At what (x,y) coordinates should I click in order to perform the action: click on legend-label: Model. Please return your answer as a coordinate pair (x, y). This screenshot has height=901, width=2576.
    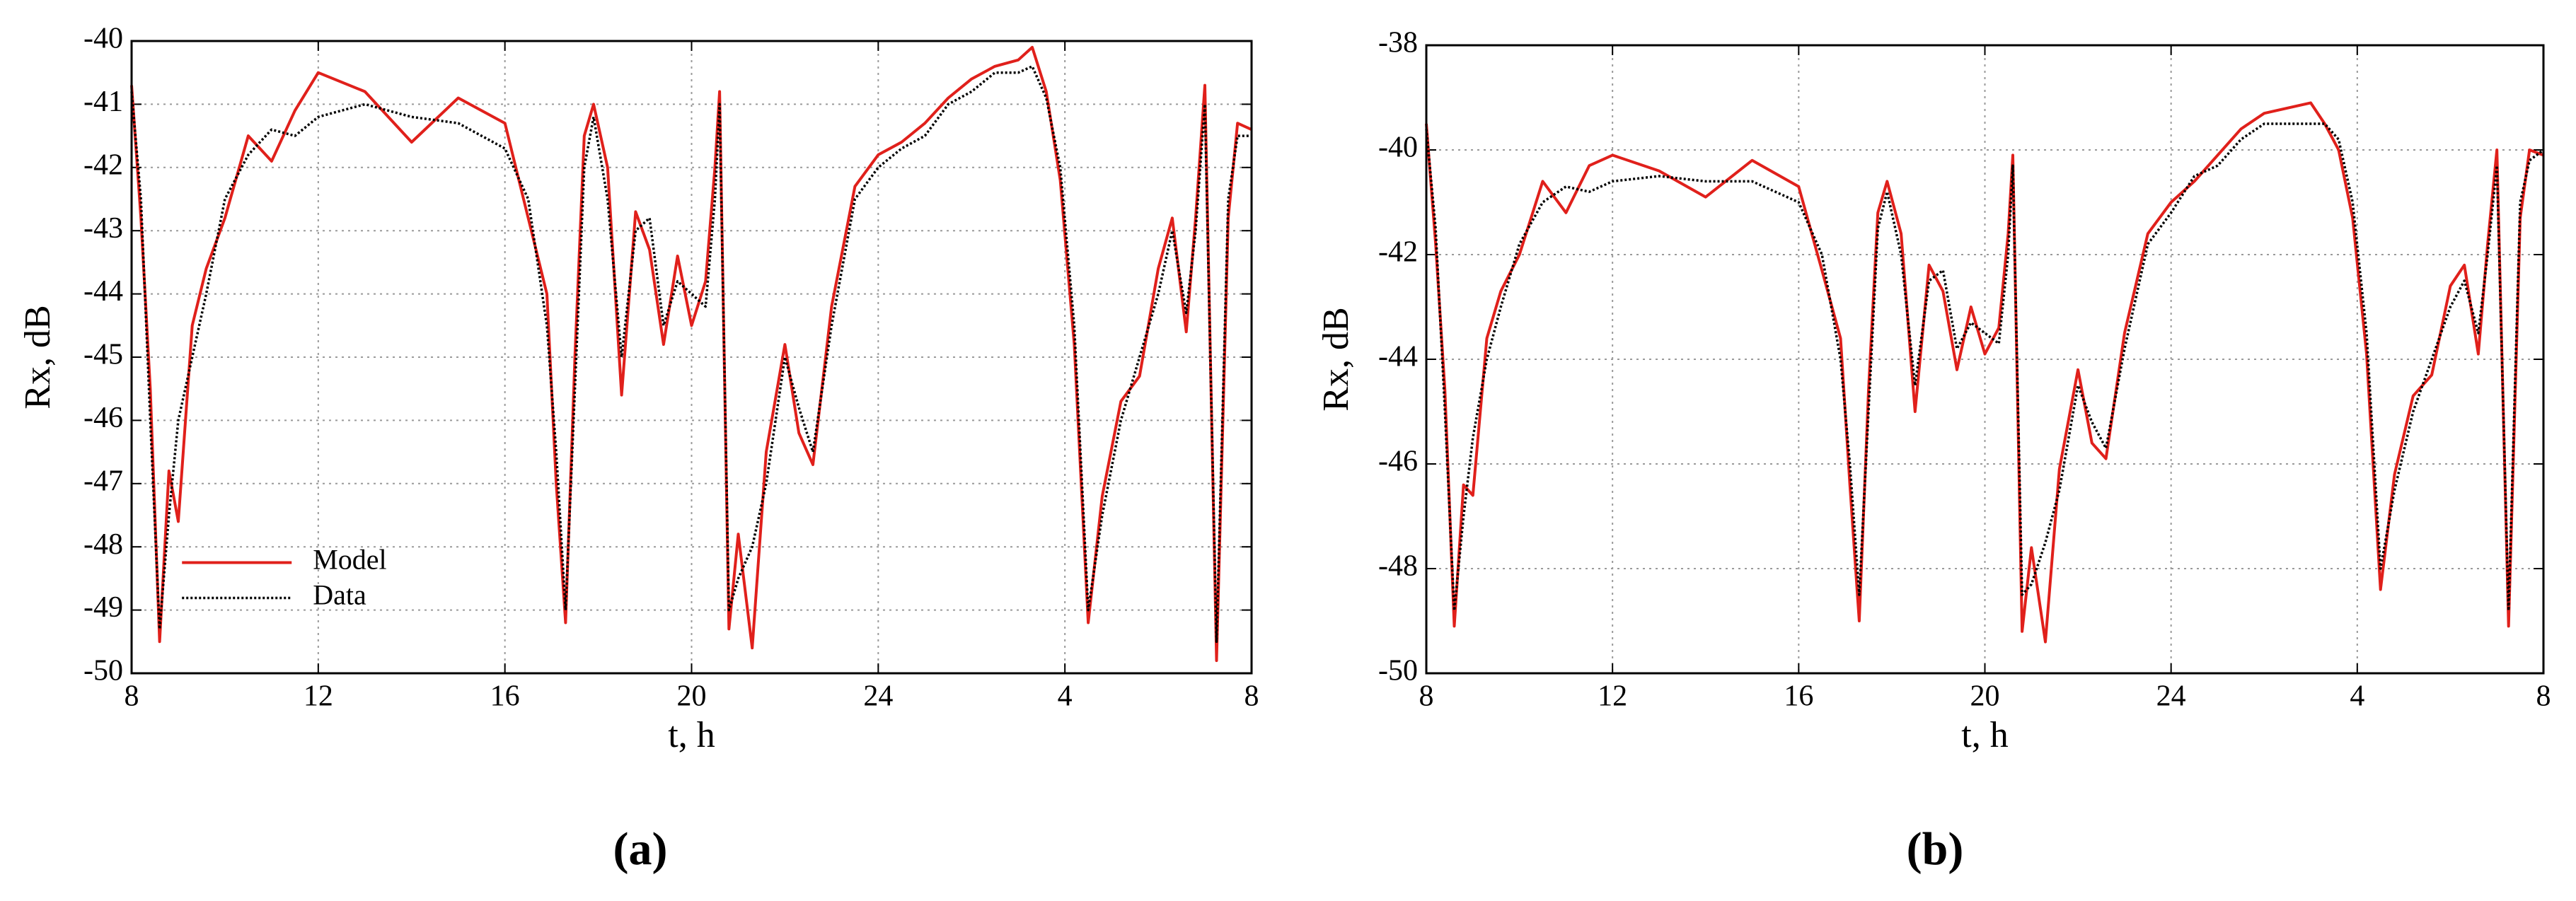
    Looking at the image, I should click on (349, 560).